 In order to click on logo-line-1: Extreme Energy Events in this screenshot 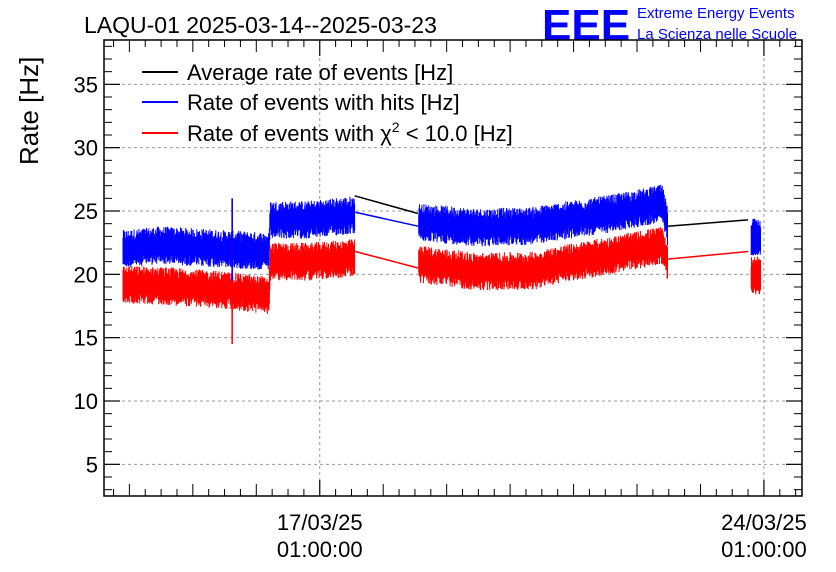, I will do `click(716, 13)`.